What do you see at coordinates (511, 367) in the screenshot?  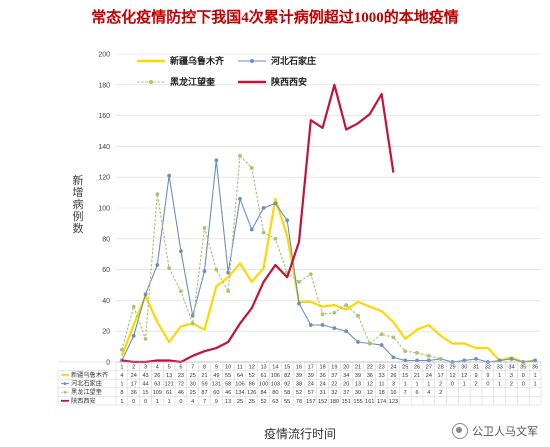 I see `x-tick-label: 34` at bounding box center [511, 367].